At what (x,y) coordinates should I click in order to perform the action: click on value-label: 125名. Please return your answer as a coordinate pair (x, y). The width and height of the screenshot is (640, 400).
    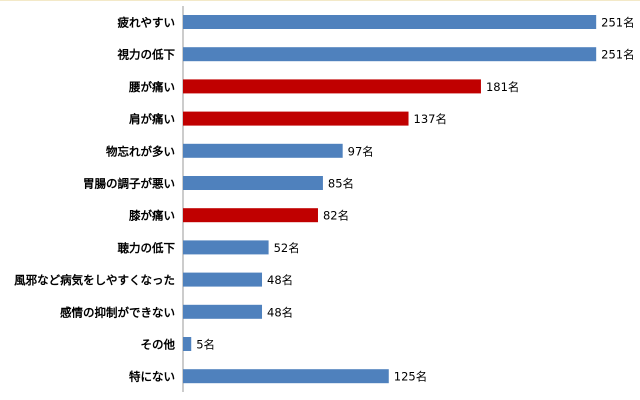
    Looking at the image, I should click on (410, 377).